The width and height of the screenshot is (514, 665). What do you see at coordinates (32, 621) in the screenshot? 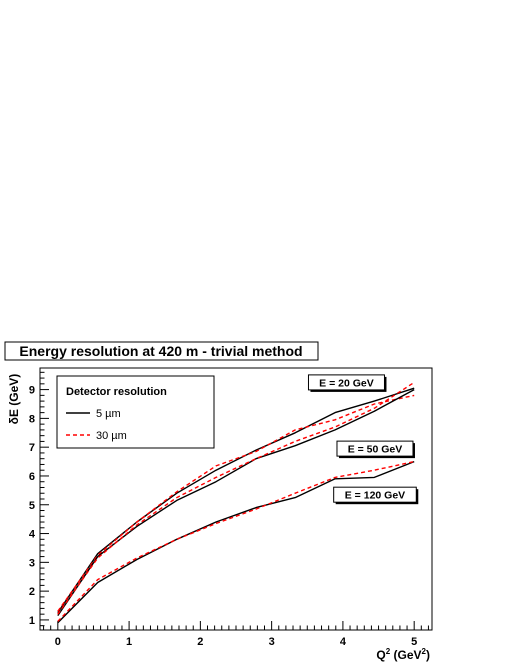
I see `y-tick-label: 1` at bounding box center [32, 621].